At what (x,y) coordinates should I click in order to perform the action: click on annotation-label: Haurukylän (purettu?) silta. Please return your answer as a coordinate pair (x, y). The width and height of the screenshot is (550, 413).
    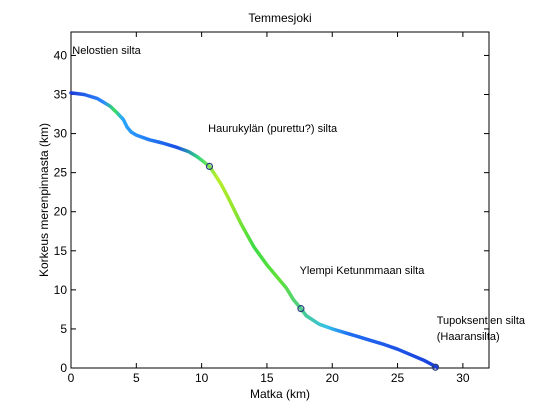
    Looking at the image, I should click on (273, 129).